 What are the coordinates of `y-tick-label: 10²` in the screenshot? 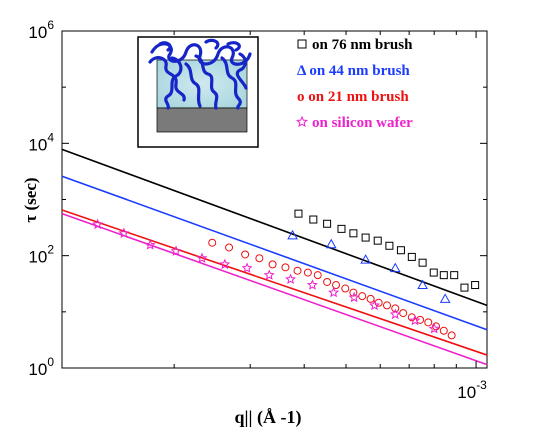 It's located at (41, 255).